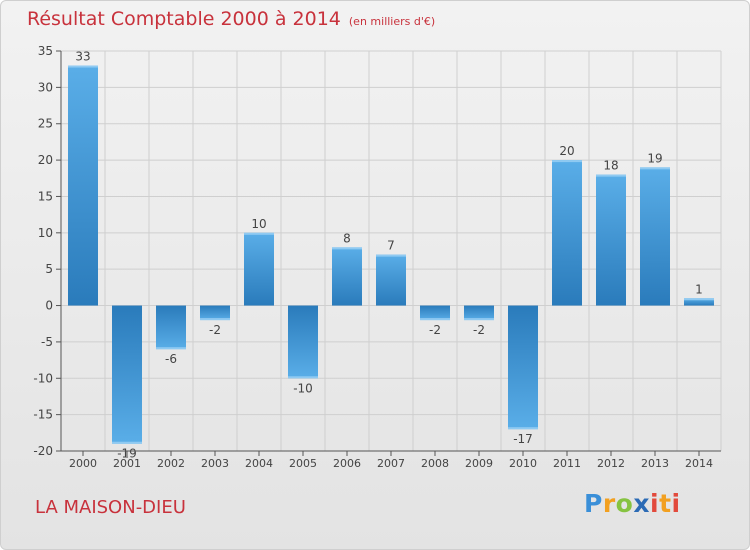 The height and width of the screenshot is (550, 750). I want to click on y-tick-label: -5, so click(47, 342).